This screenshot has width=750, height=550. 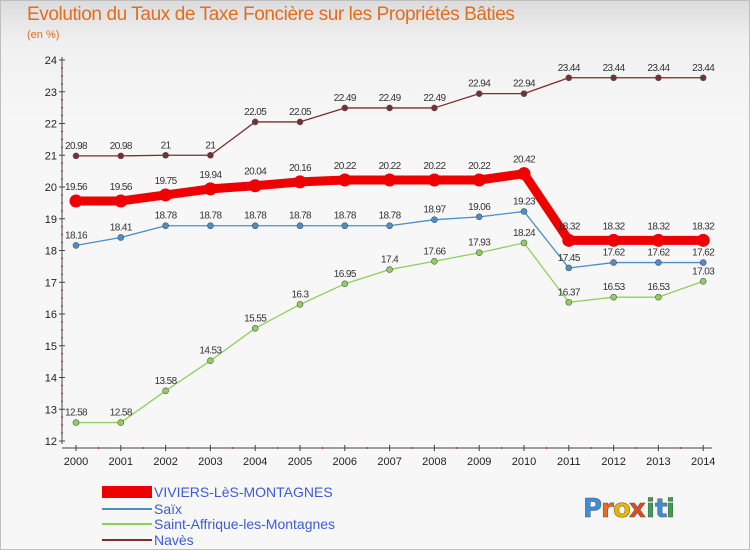 I want to click on data-label: 15.55, so click(x=255, y=318).